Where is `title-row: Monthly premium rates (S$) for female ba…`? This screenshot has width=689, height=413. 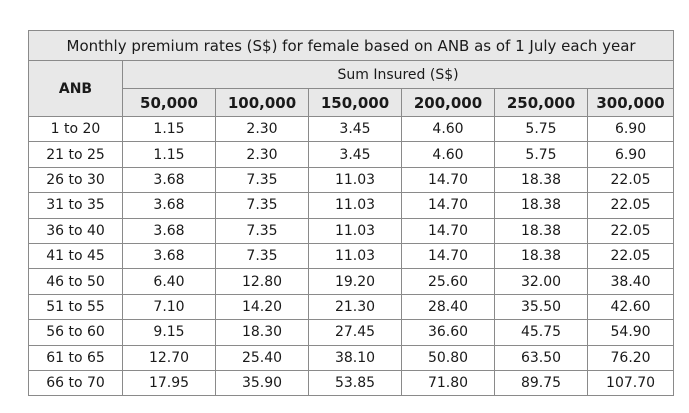
title-row: Monthly premium rates (S$) for female ba… is located at coordinates (351, 45).